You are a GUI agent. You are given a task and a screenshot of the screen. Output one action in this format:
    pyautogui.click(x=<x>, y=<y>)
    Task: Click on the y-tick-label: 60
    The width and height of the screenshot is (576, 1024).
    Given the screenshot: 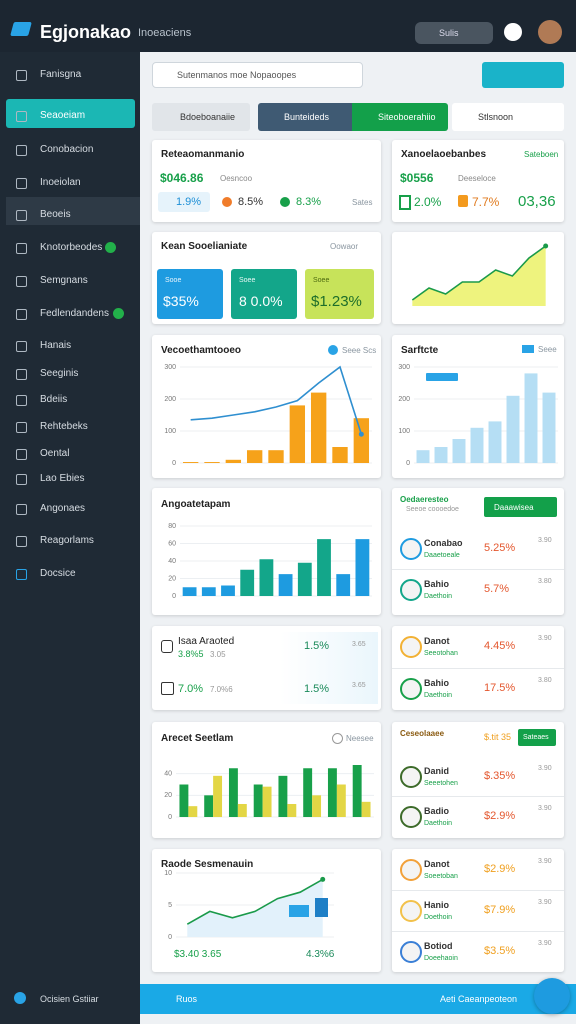 What is the action you would take?
    pyautogui.click(x=172, y=543)
    